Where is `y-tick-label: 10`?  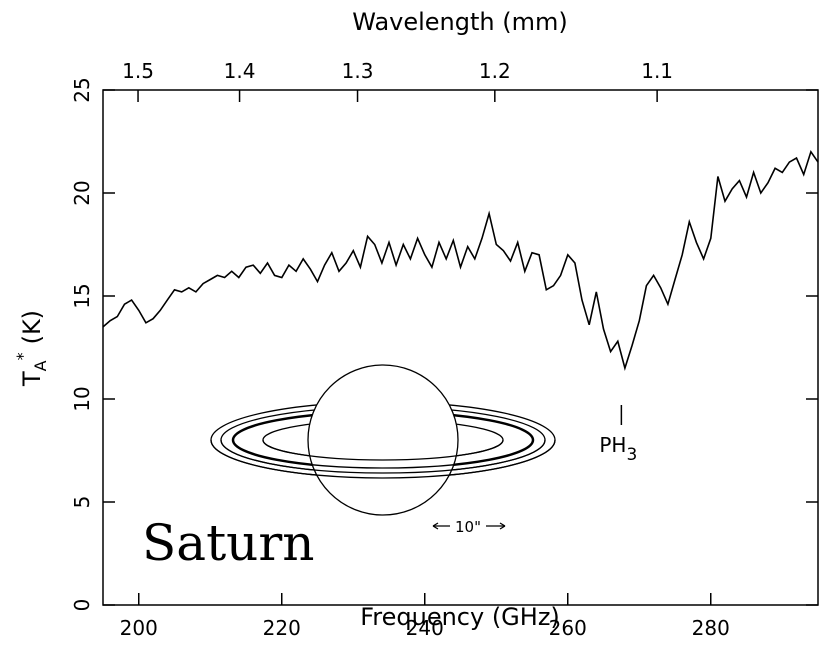
y-tick-label: 10 is located at coordinates (82, 398).